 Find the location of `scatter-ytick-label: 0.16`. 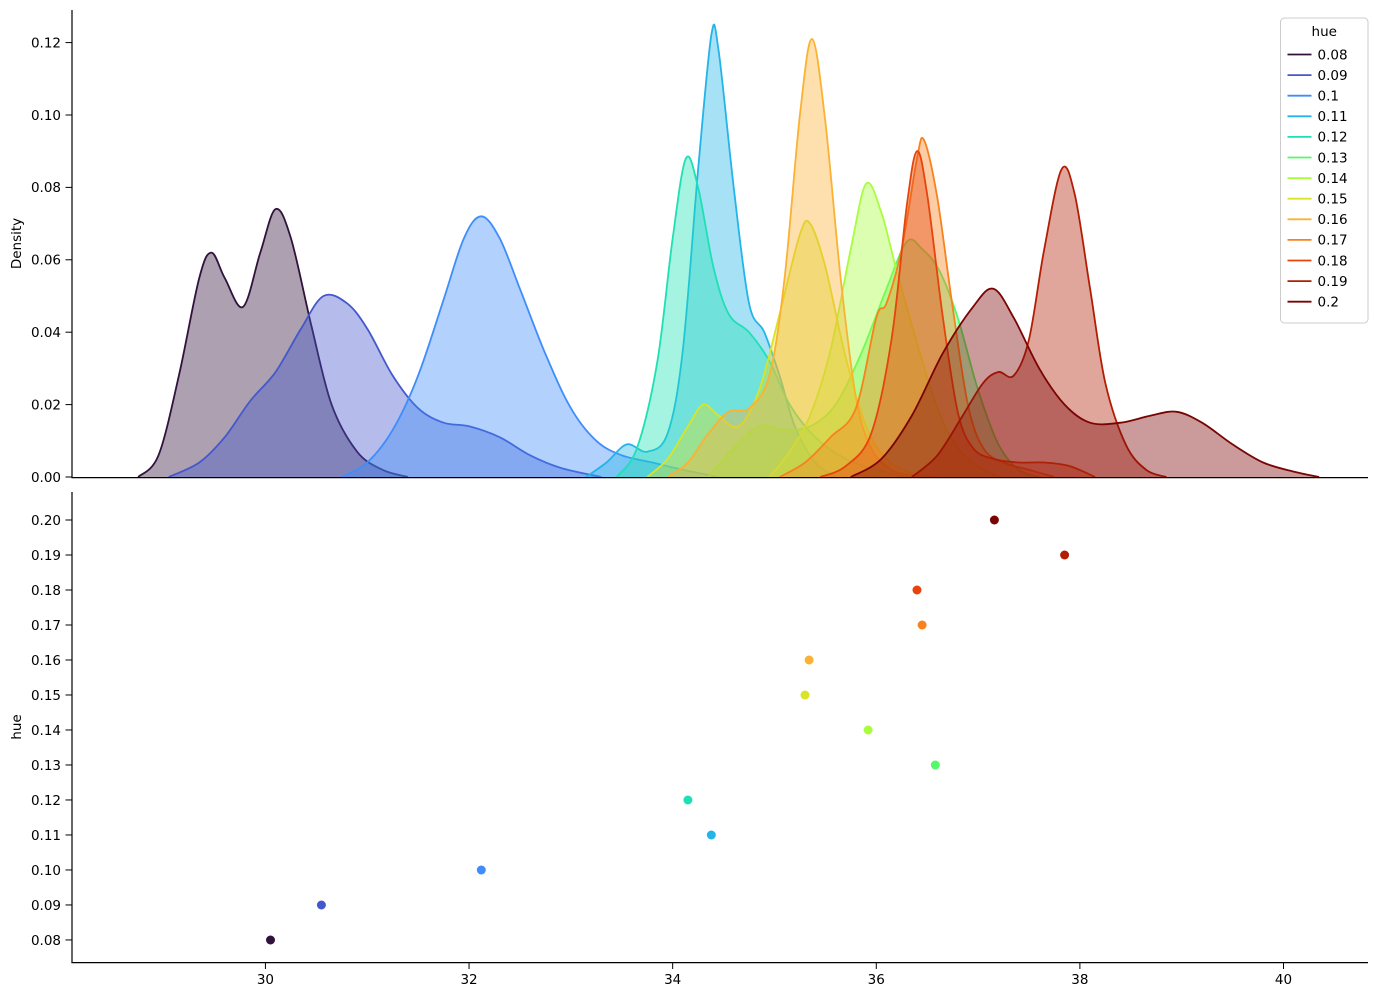

scatter-ytick-label: 0.16 is located at coordinates (46, 661).